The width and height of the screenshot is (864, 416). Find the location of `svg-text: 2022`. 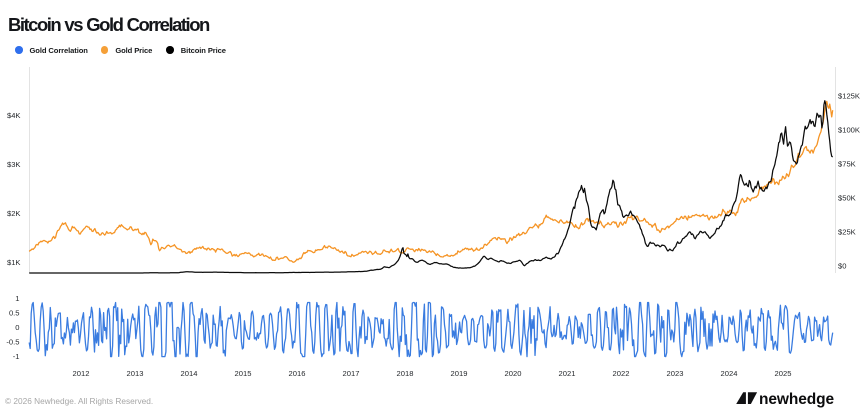

svg-text: 2022 is located at coordinates (621, 373).